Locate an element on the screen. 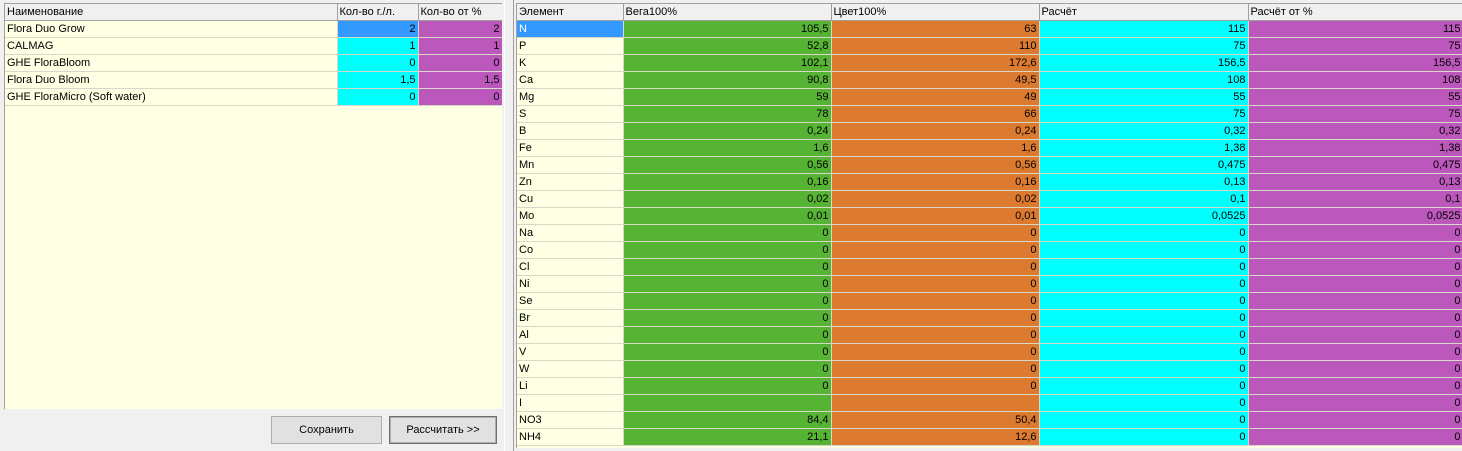 The image size is (1462, 451). element-row: B 0,24 0,24 0,32 0,32 is located at coordinates (989, 131).